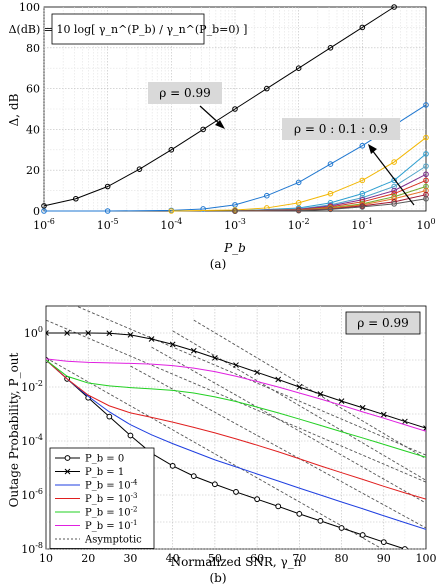 The width and height of the screenshot is (436, 586). What do you see at coordinates (67, 458) in the screenshot?
I see `legend-marker` at bounding box center [67, 458].